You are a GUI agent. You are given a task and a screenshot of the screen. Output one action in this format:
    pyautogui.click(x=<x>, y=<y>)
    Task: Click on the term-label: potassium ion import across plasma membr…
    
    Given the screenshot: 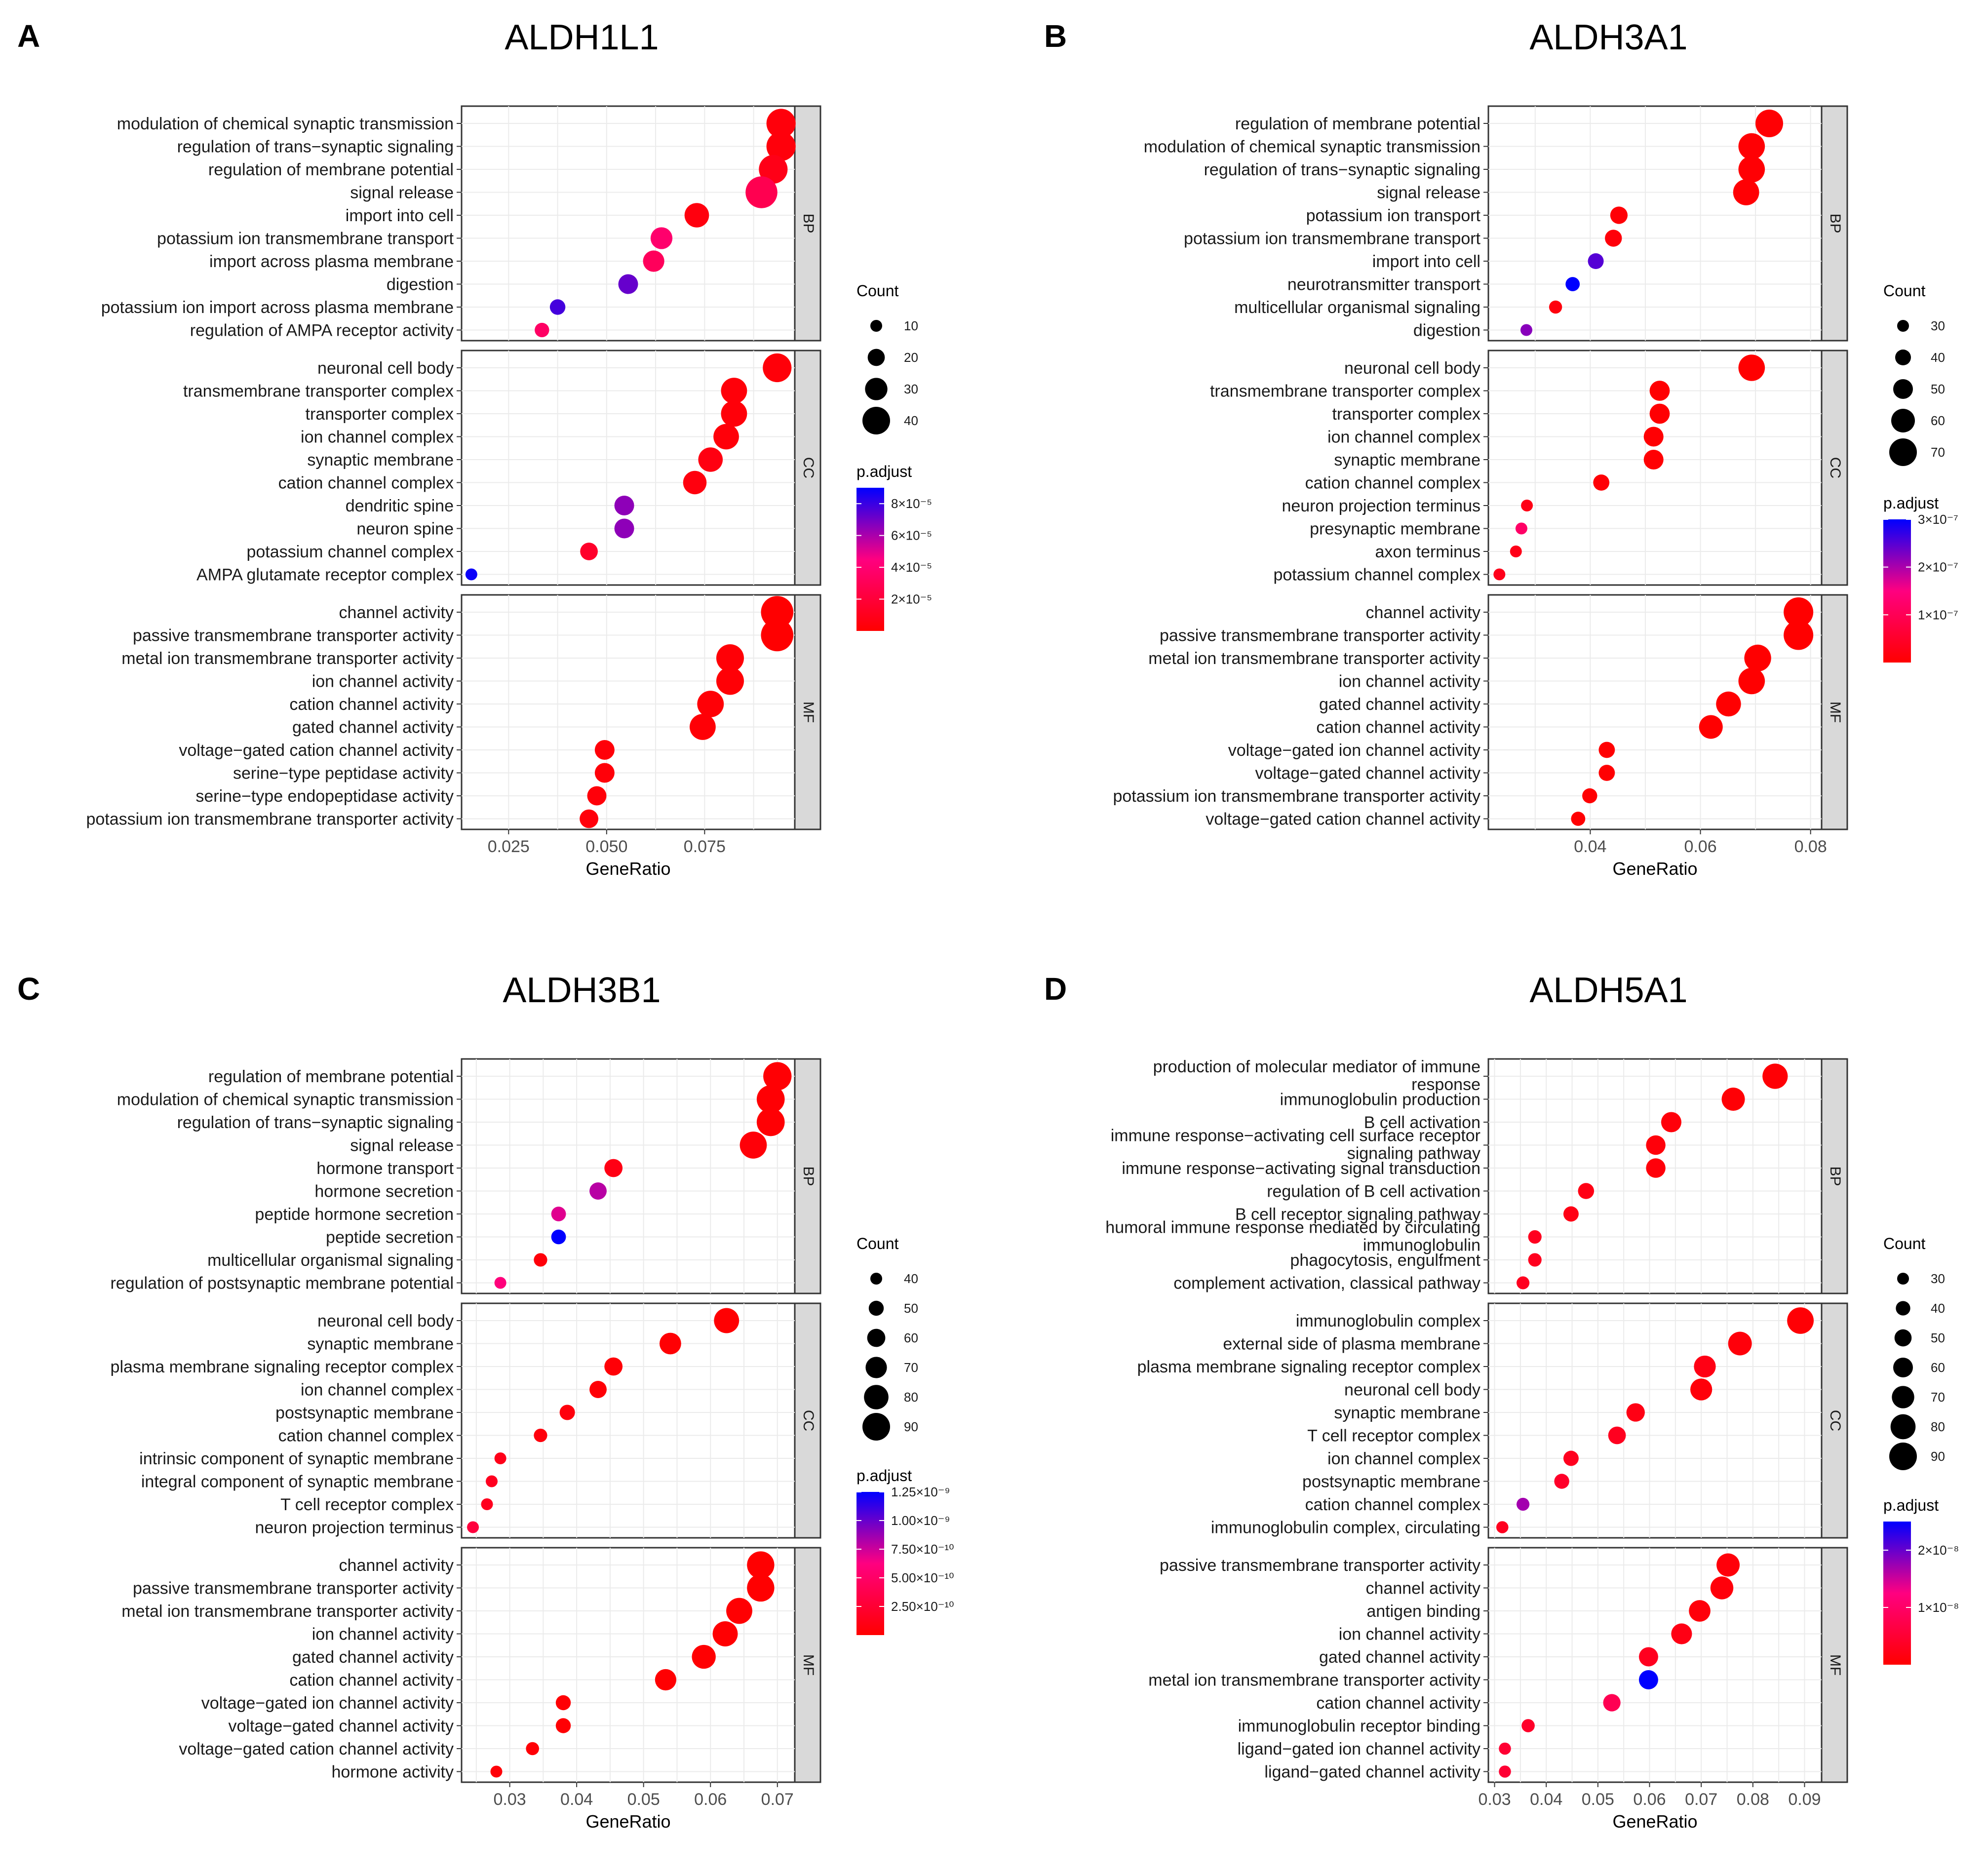 What is the action you would take?
    pyautogui.click(x=277, y=307)
    